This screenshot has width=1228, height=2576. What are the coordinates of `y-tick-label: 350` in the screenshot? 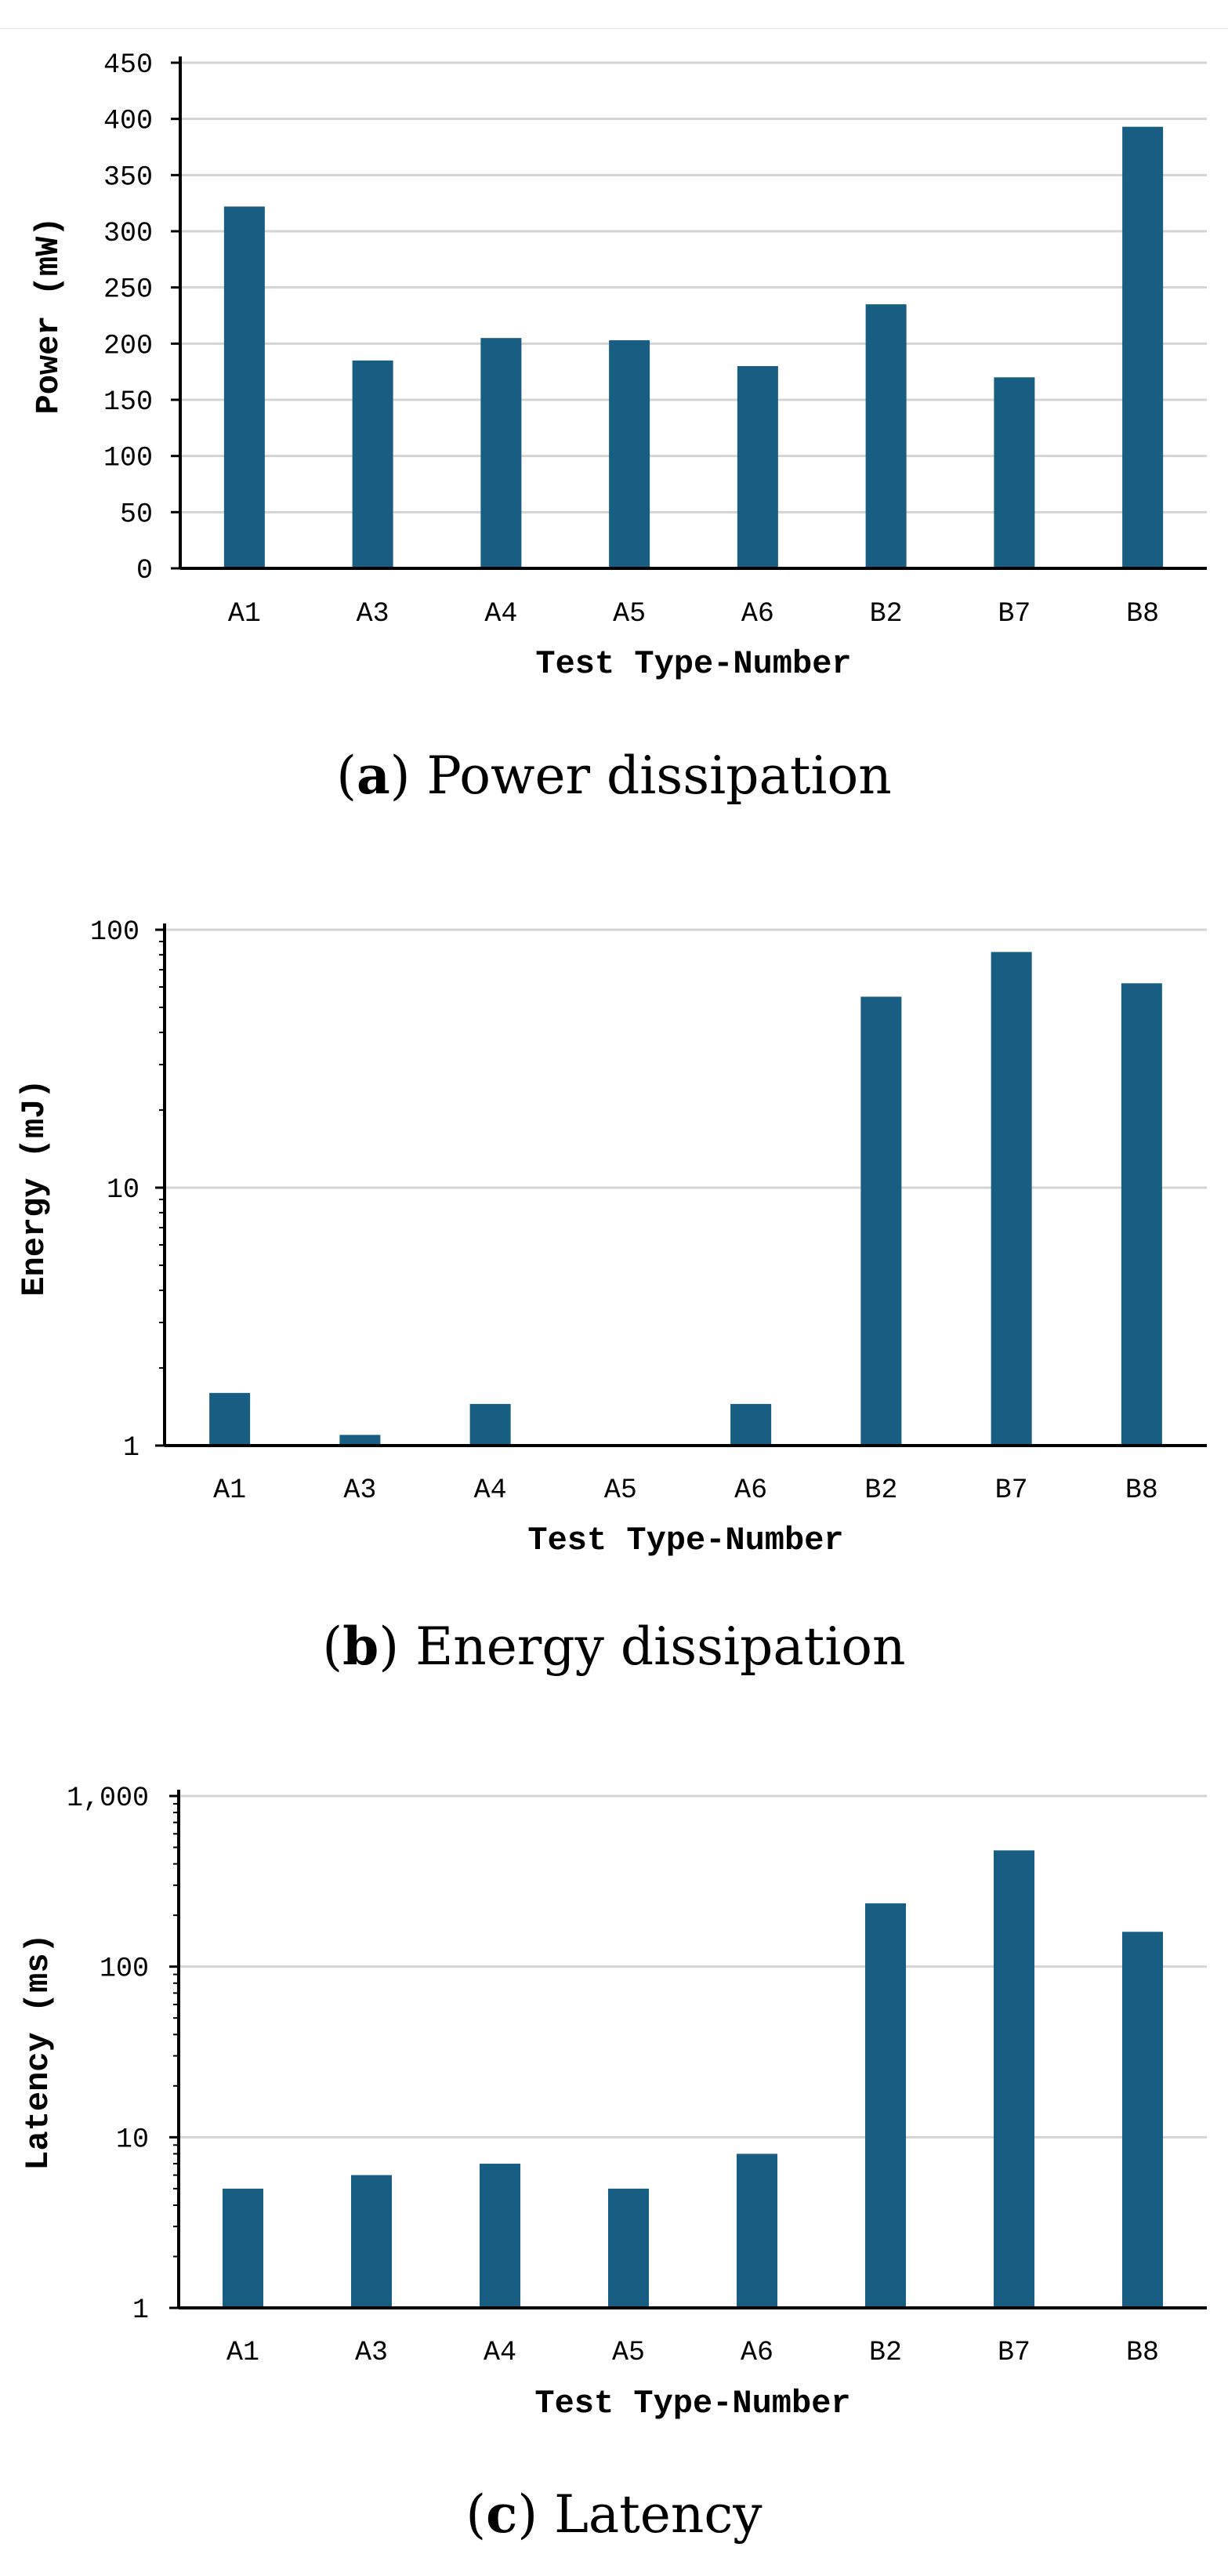 It's located at (128, 177).